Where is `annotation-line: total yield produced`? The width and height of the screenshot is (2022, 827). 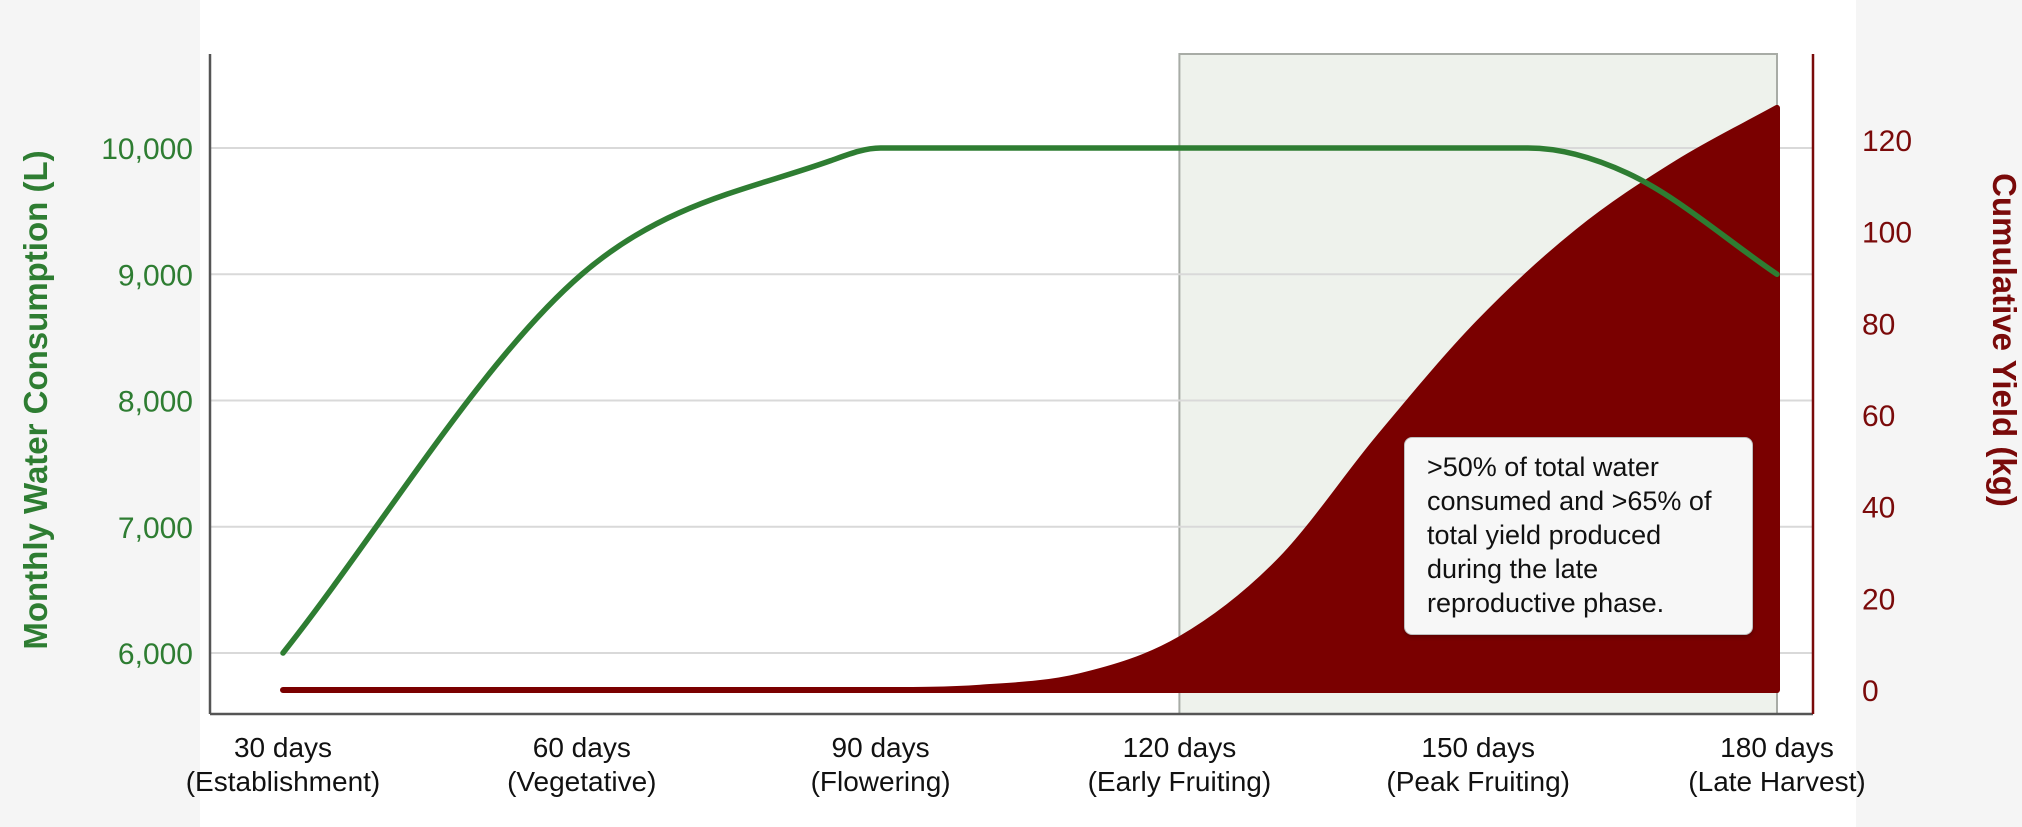 annotation-line: total yield produced is located at coordinates (1544, 535).